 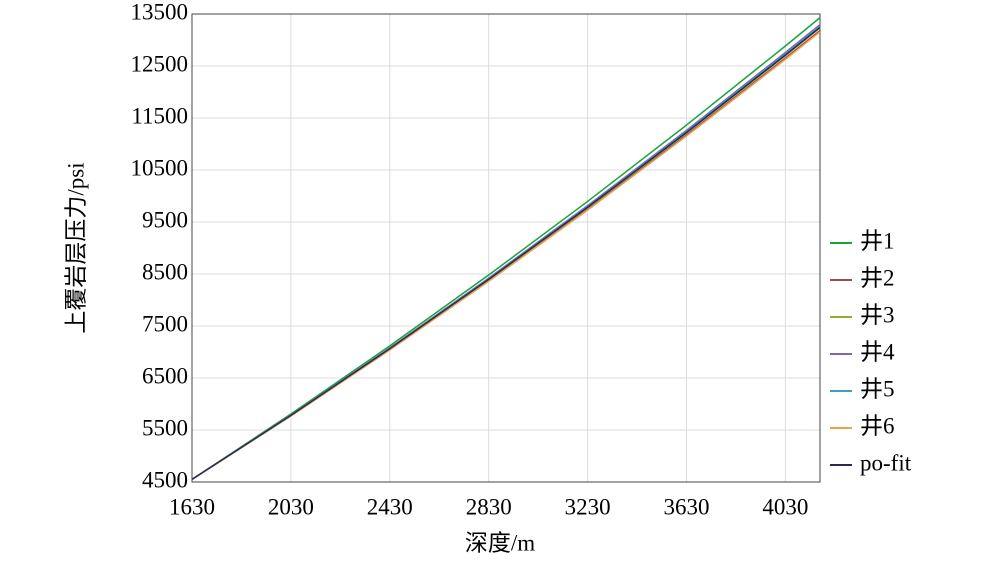 What do you see at coordinates (291, 506) in the screenshot?
I see `x-tick-label: 2030` at bounding box center [291, 506].